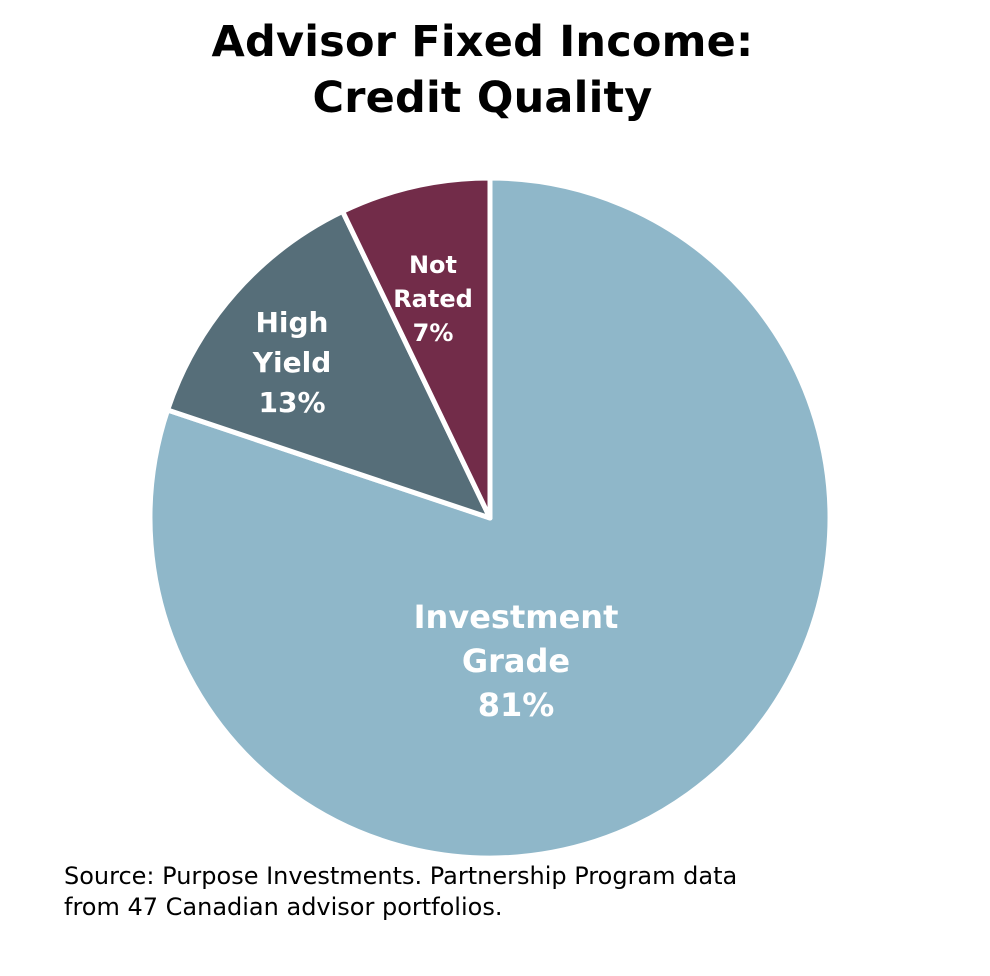  I want to click on chart-title: Advisor Fixed Income: Credit Quality, so click(482, 70).